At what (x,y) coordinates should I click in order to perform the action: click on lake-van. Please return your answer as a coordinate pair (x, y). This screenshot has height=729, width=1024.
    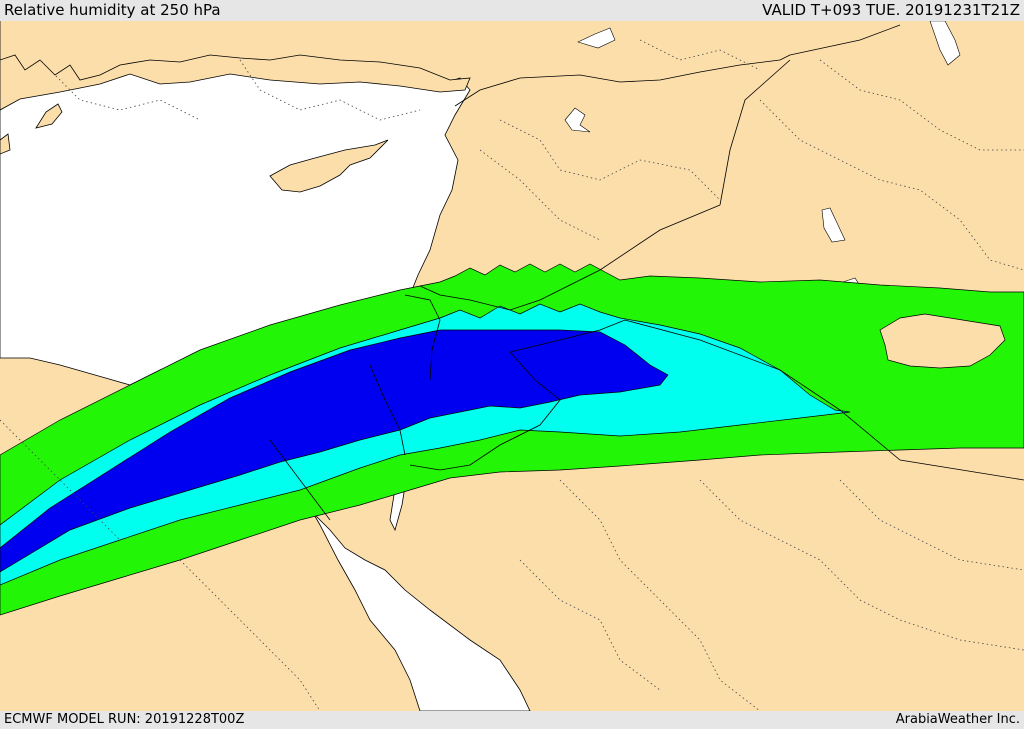
    Looking at the image, I should click on (945, 43).